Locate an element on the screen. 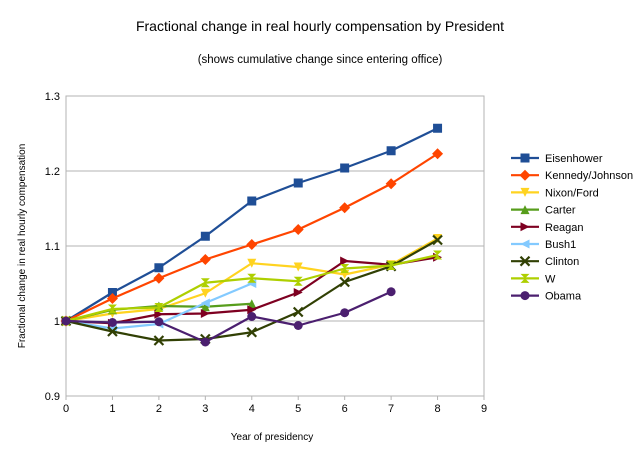 This screenshot has height=453, width=640. y-axis: 0.9 1 1.1 1.2 1.3 is located at coordinates (52, 247).